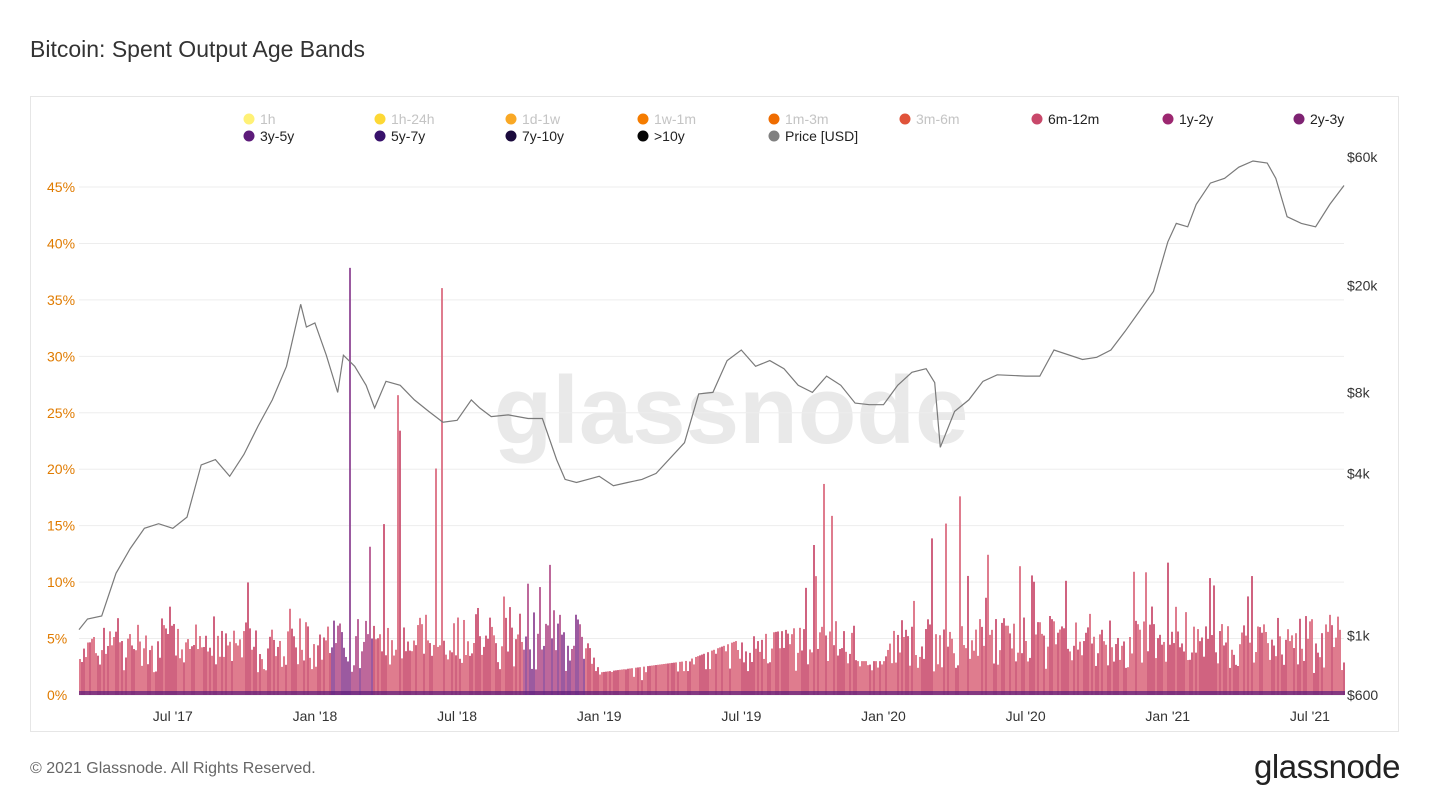 The height and width of the screenshot is (805, 1430). I want to click on x-tick: Jan '20, so click(883, 716).